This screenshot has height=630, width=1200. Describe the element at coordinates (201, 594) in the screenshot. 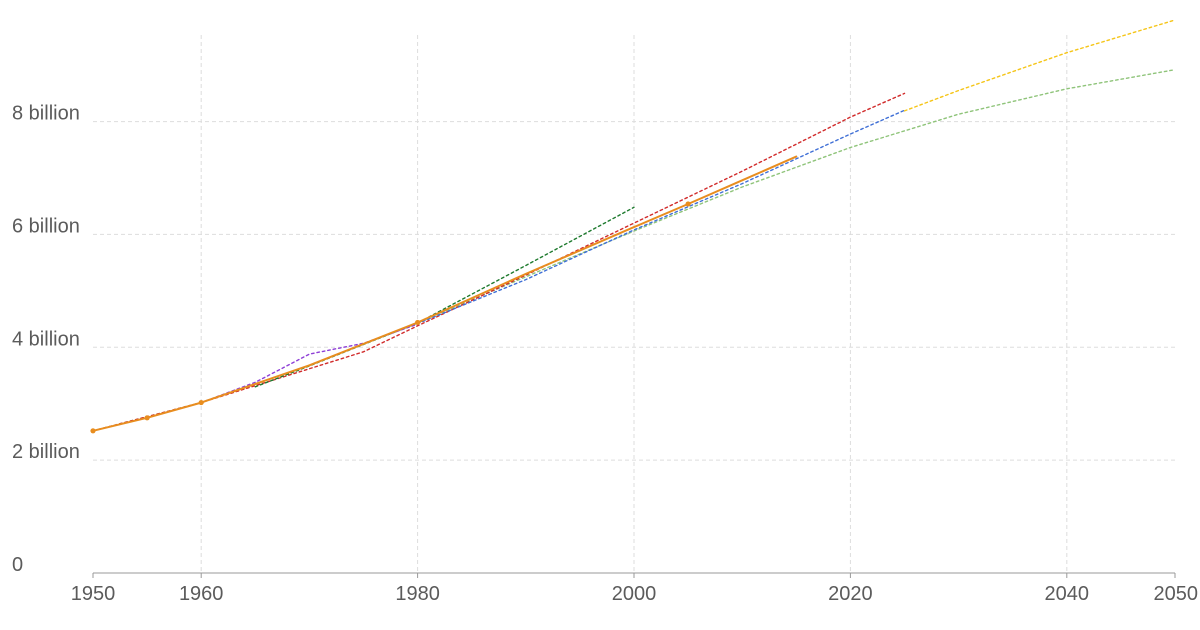

I see `x-tick-label: 1960` at that location.